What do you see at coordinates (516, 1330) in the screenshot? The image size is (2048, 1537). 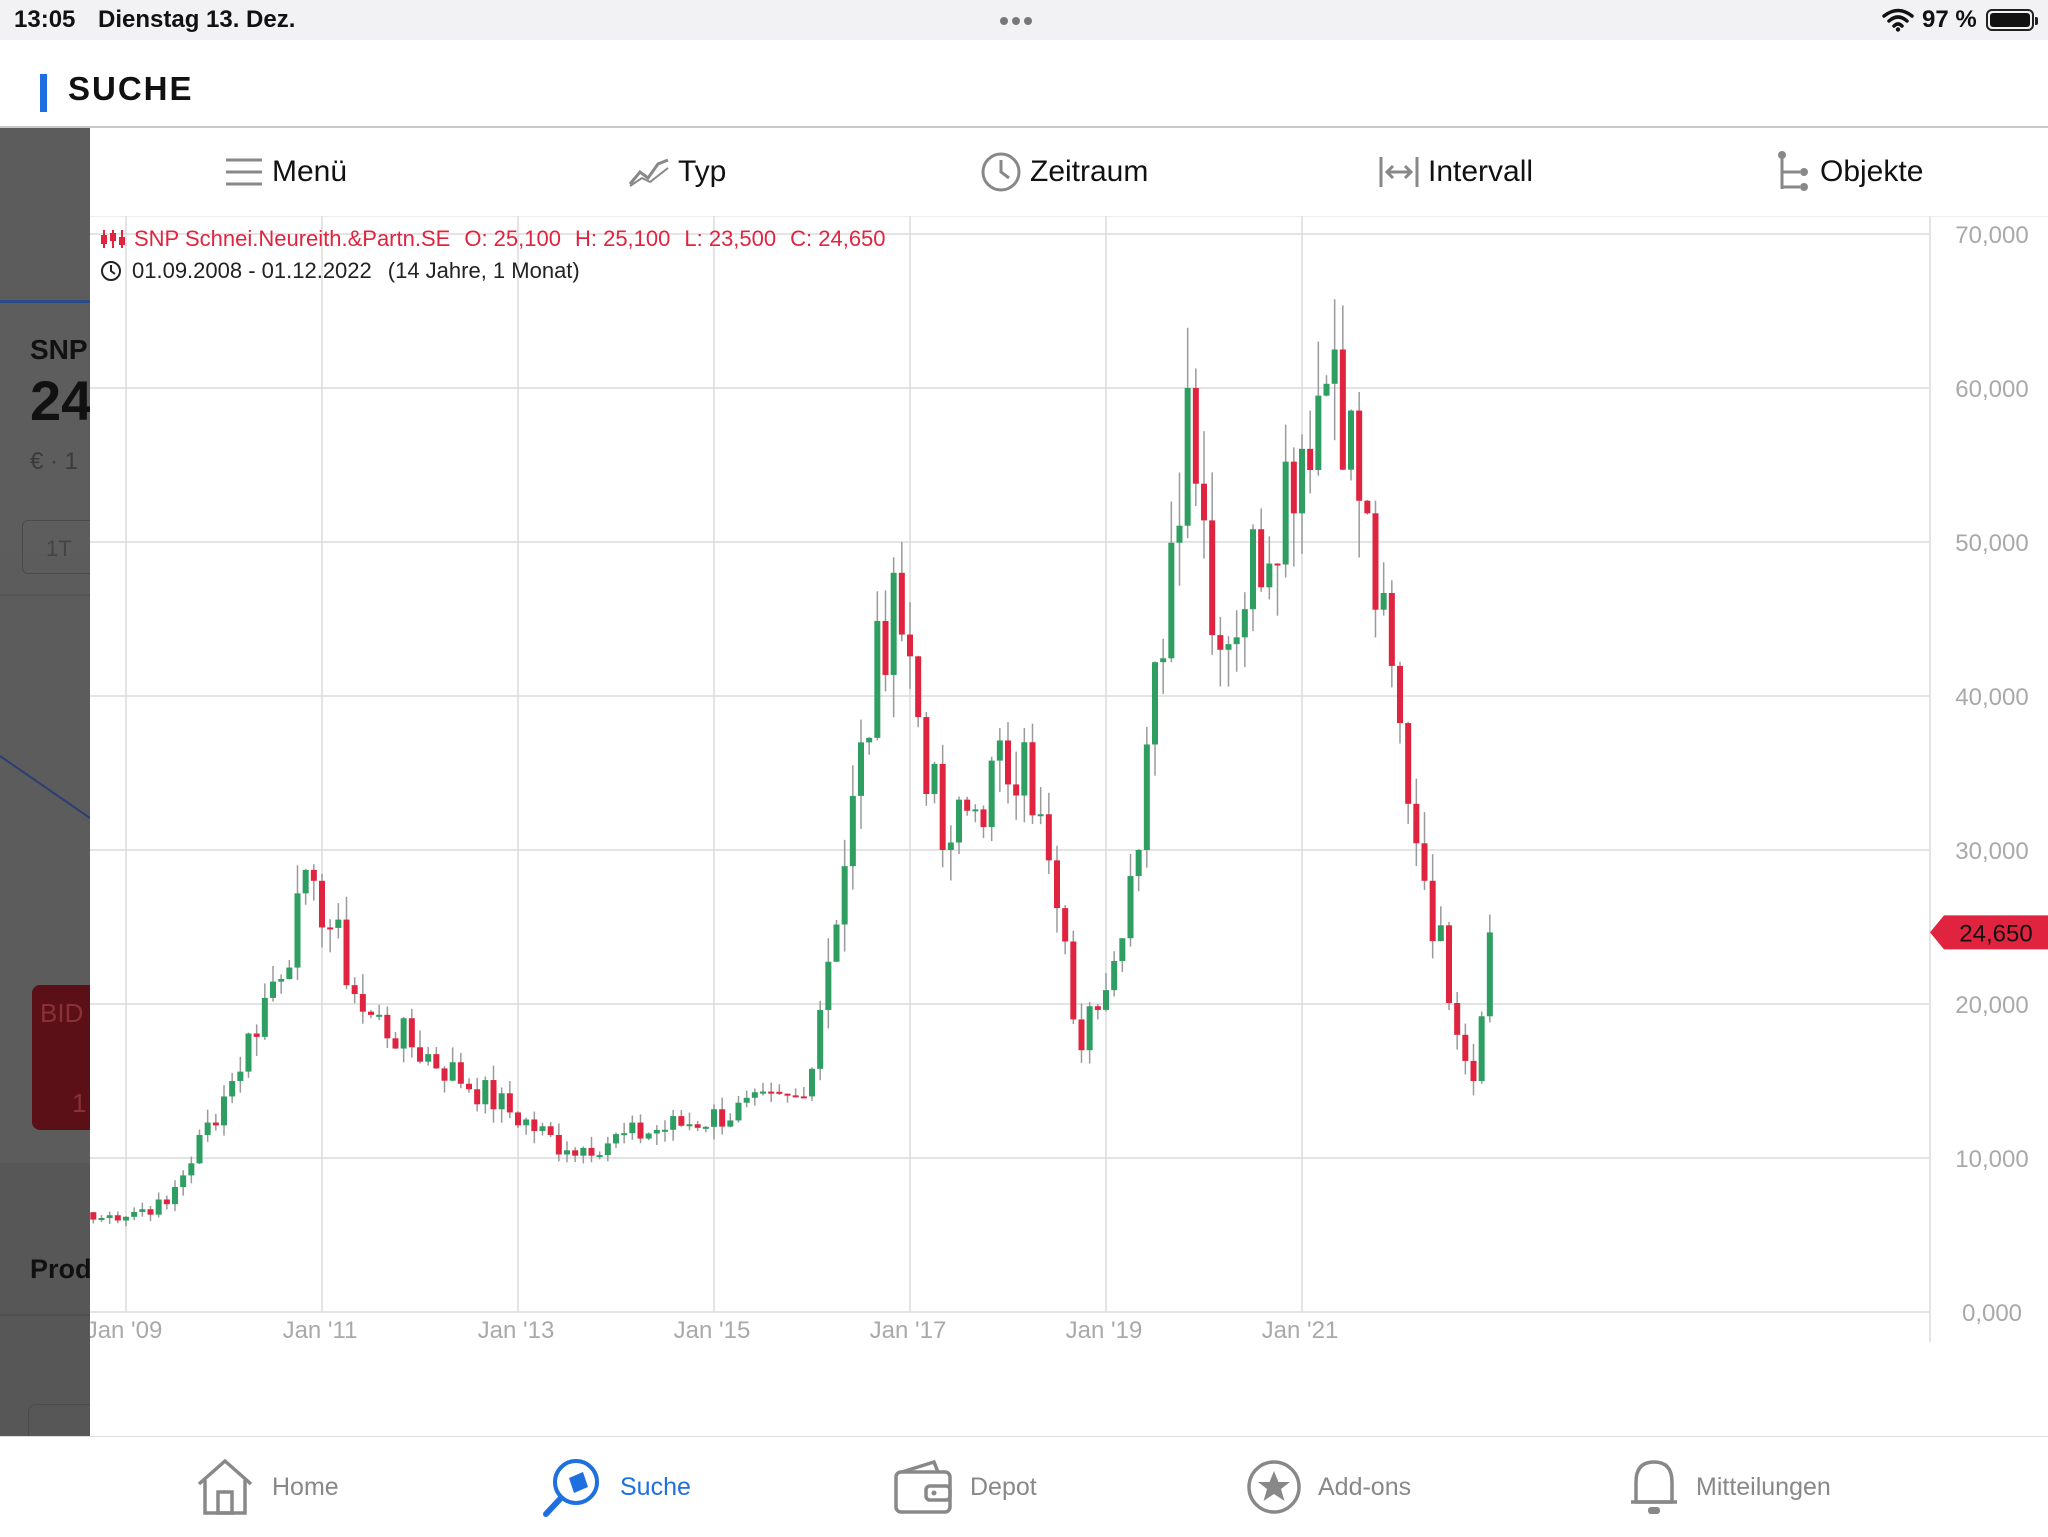 I see `chart-x-tick-label: Jan '13` at bounding box center [516, 1330].